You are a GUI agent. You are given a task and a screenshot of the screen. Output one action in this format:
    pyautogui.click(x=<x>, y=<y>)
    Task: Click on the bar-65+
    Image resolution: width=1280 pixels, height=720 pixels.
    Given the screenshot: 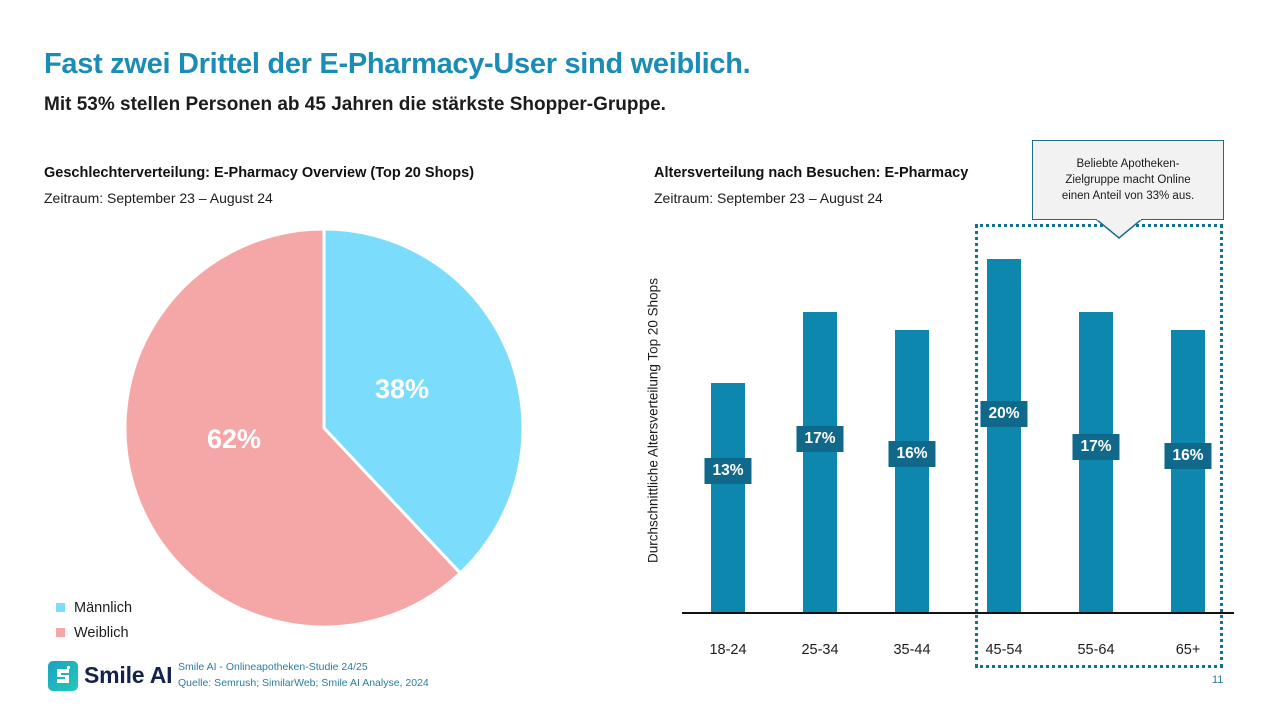 What is the action you would take?
    pyautogui.click(x=1188, y=470)
    